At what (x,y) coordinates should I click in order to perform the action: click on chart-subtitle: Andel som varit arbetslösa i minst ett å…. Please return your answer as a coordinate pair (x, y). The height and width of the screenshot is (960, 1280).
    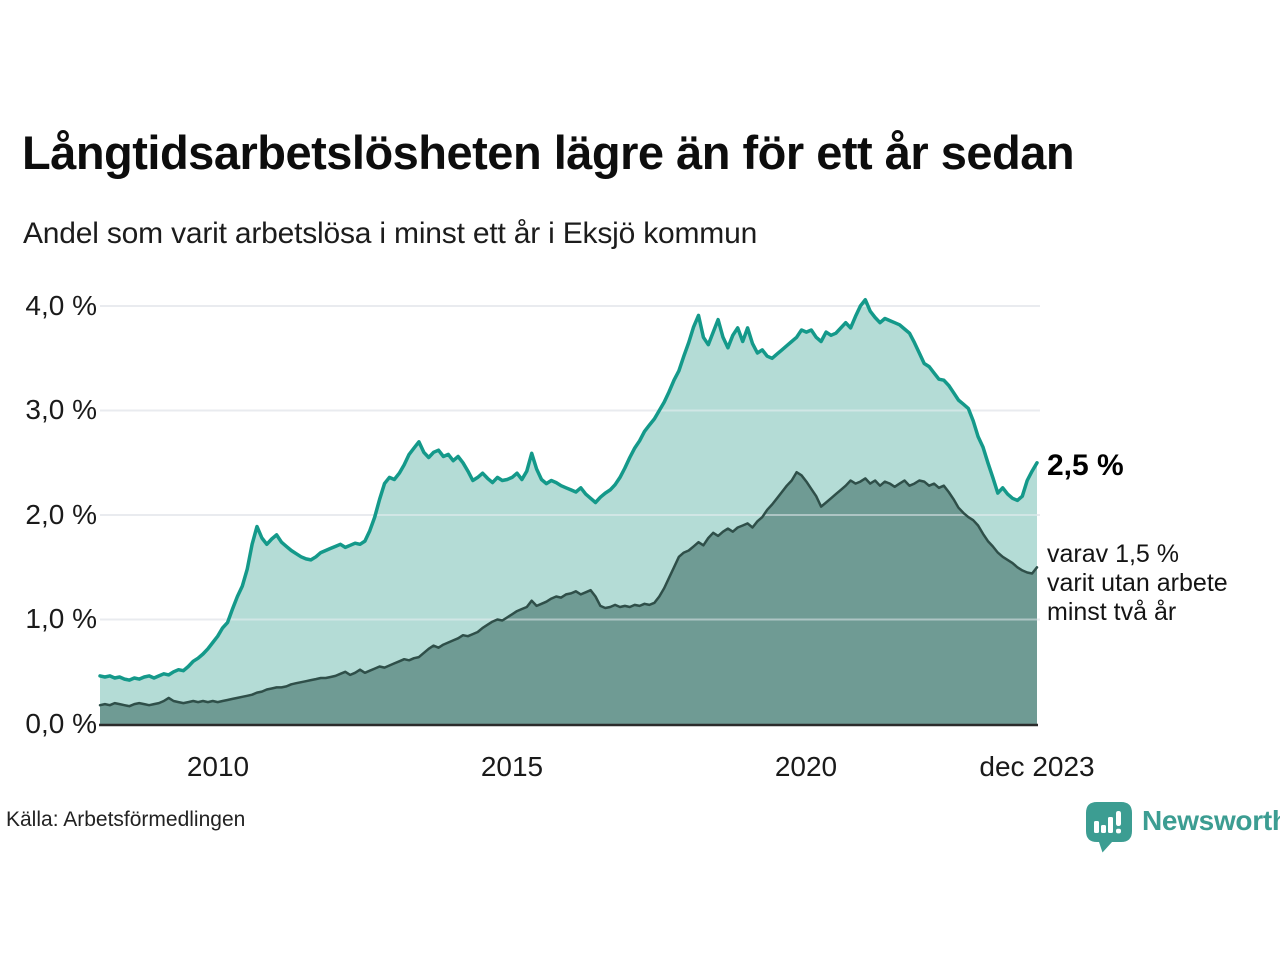
    Looking at the image, I should click on (390, 233).